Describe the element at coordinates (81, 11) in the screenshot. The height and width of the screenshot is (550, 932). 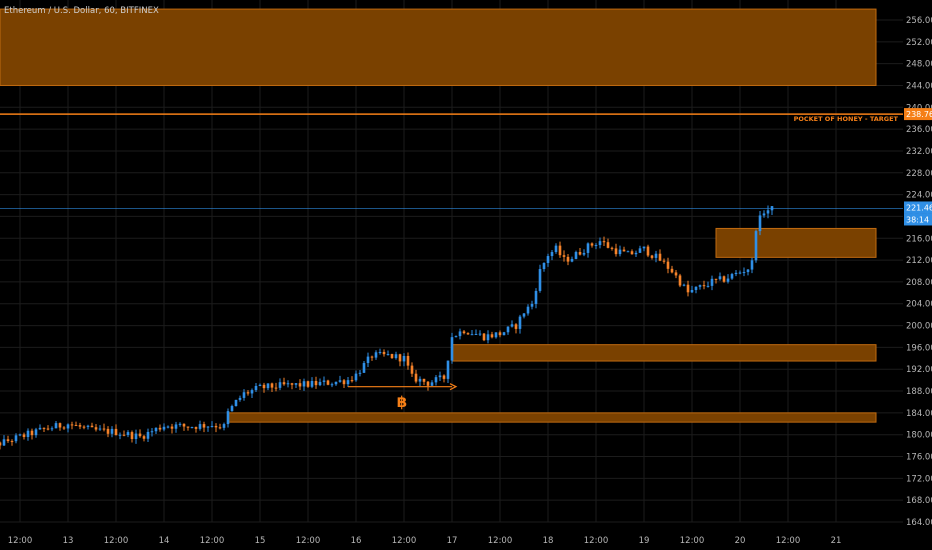
I see `chart-title: Ethereum / U.S. Dollar, 60, BITFINEX` at that location.